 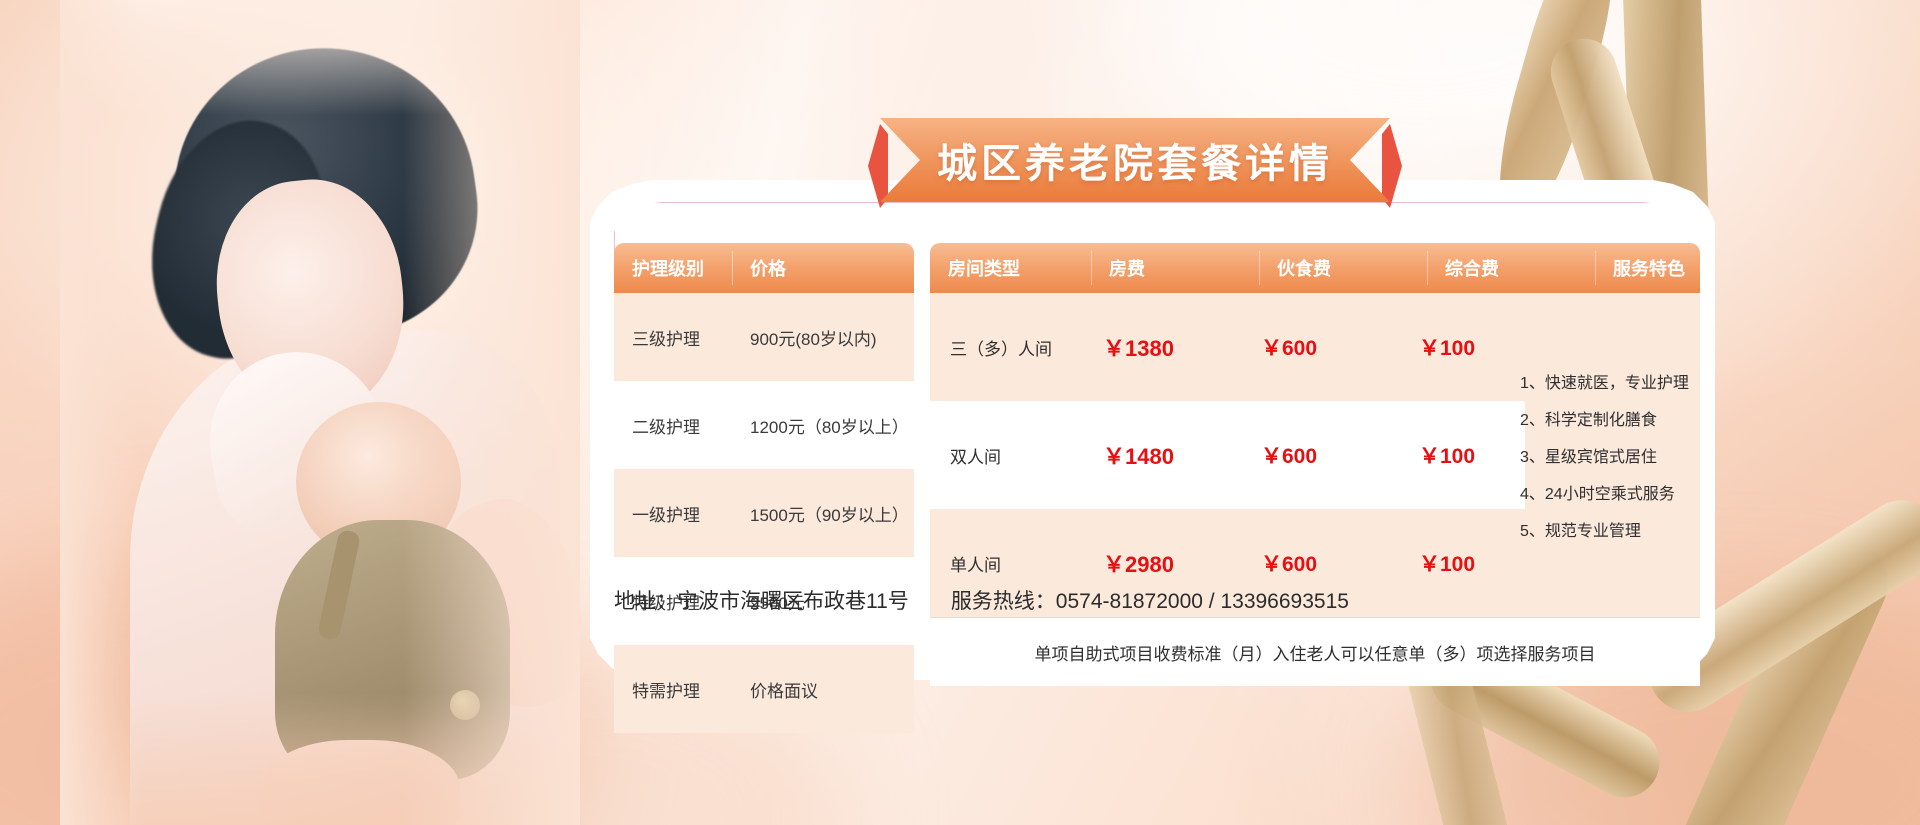 What do you see at coordinates (1227, 455) in the screenshot?
I see `row-highlight-band` at bounding box center [1227, 455].